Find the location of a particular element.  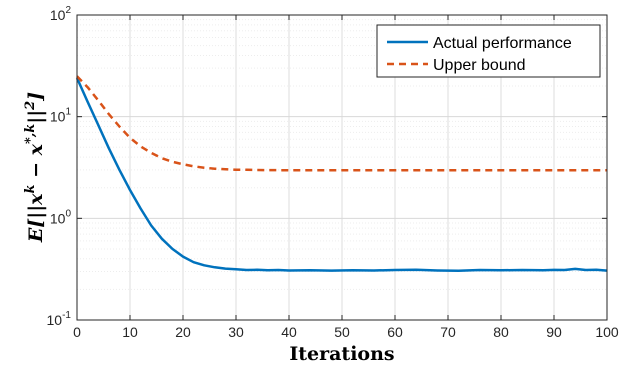

x-tick-label: 30 is located at coordinates (236, 332).